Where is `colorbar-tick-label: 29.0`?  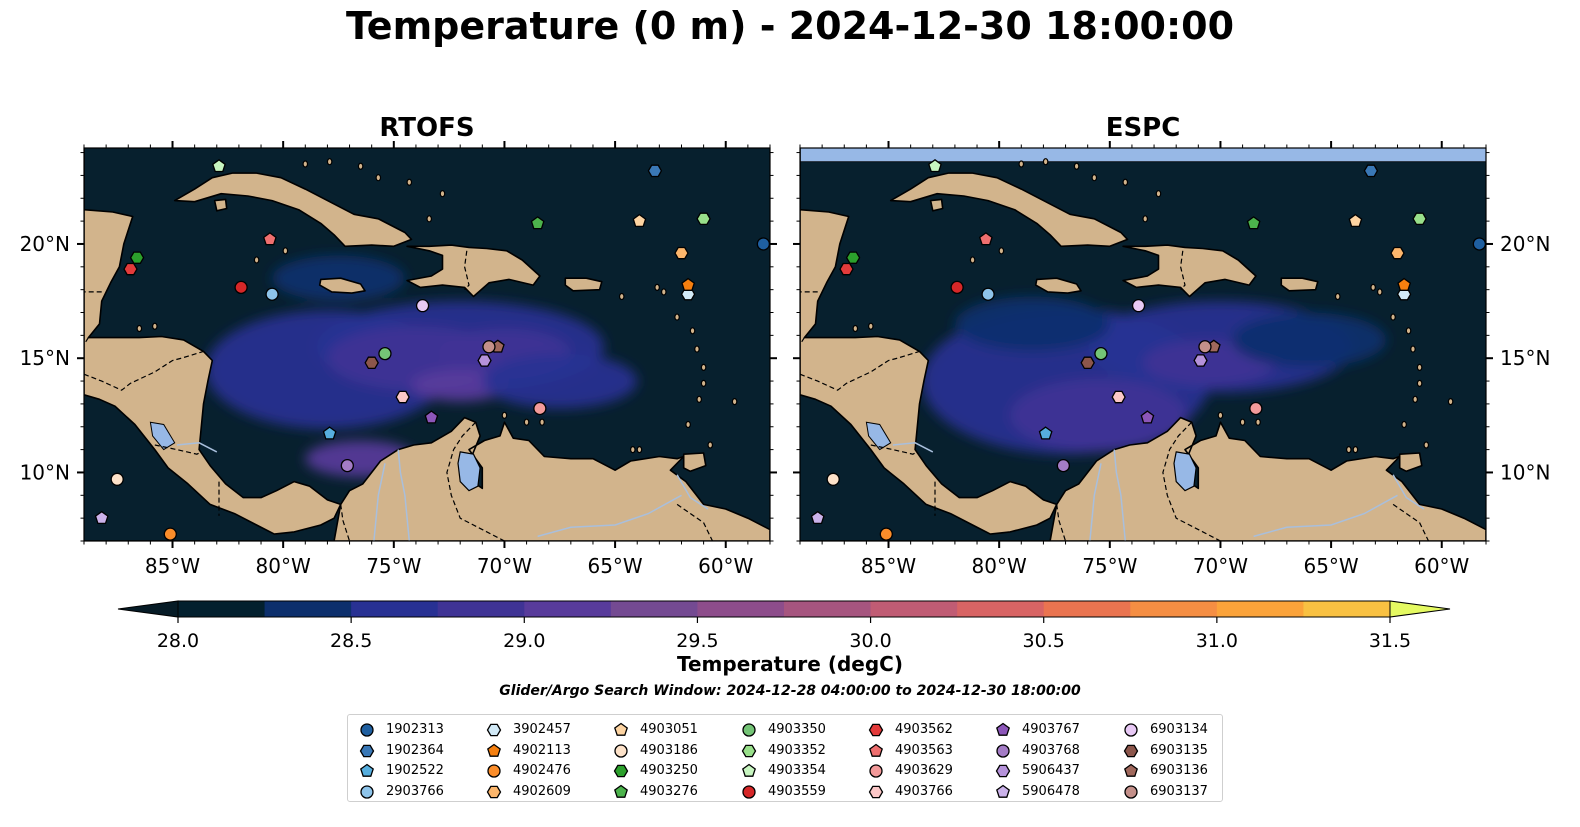
colorbar-tick-label: 29.0 is located at coordinates (524, 641).